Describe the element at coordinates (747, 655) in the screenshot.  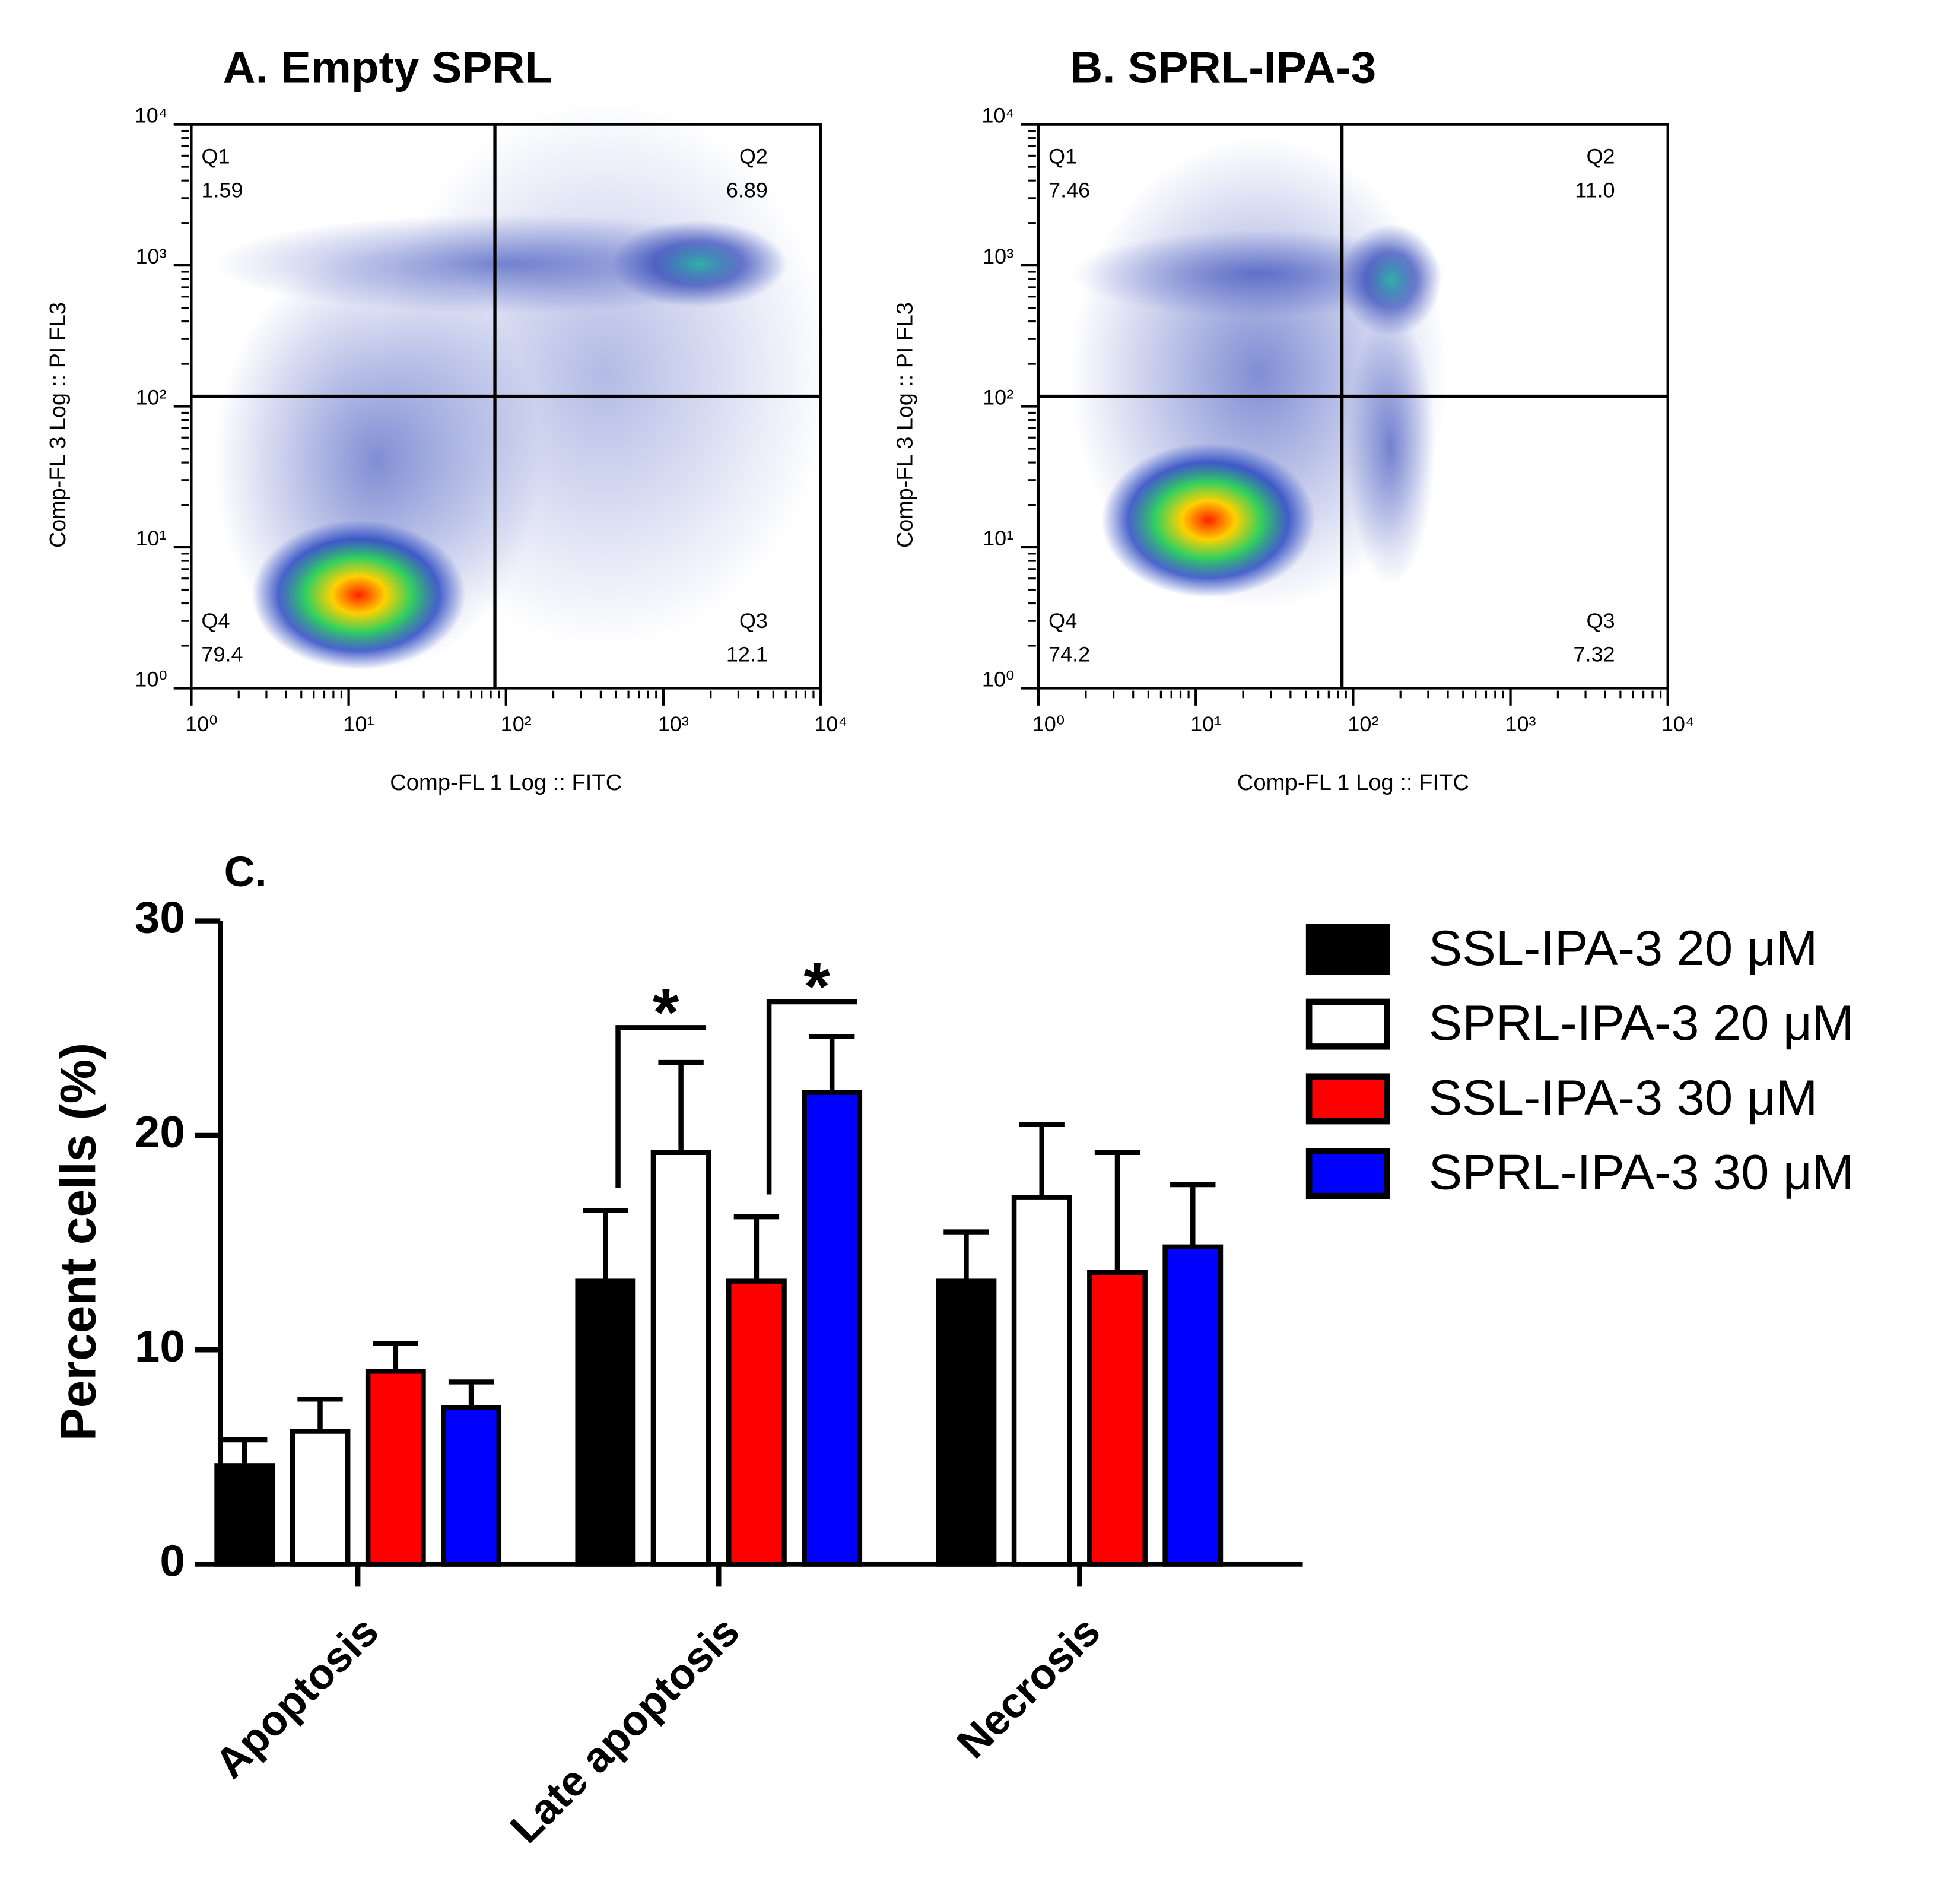
I see `quadrant-value: 12.1` at that location.